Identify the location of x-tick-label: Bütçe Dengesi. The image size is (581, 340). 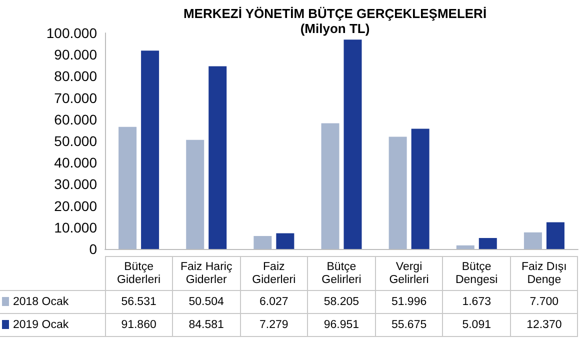
(476, 273).